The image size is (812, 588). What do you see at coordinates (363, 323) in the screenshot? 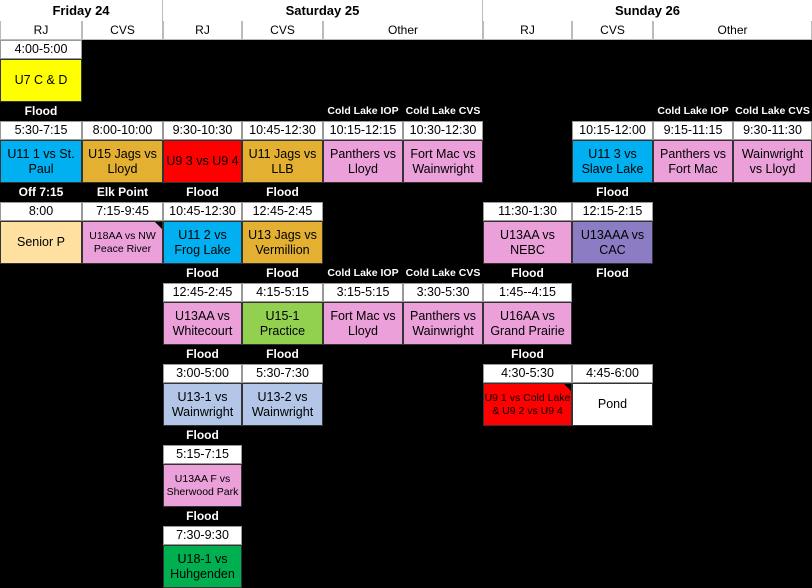
I see `game-cell: Fort Mac vs Lloyd` at bounding box center [363, 323].